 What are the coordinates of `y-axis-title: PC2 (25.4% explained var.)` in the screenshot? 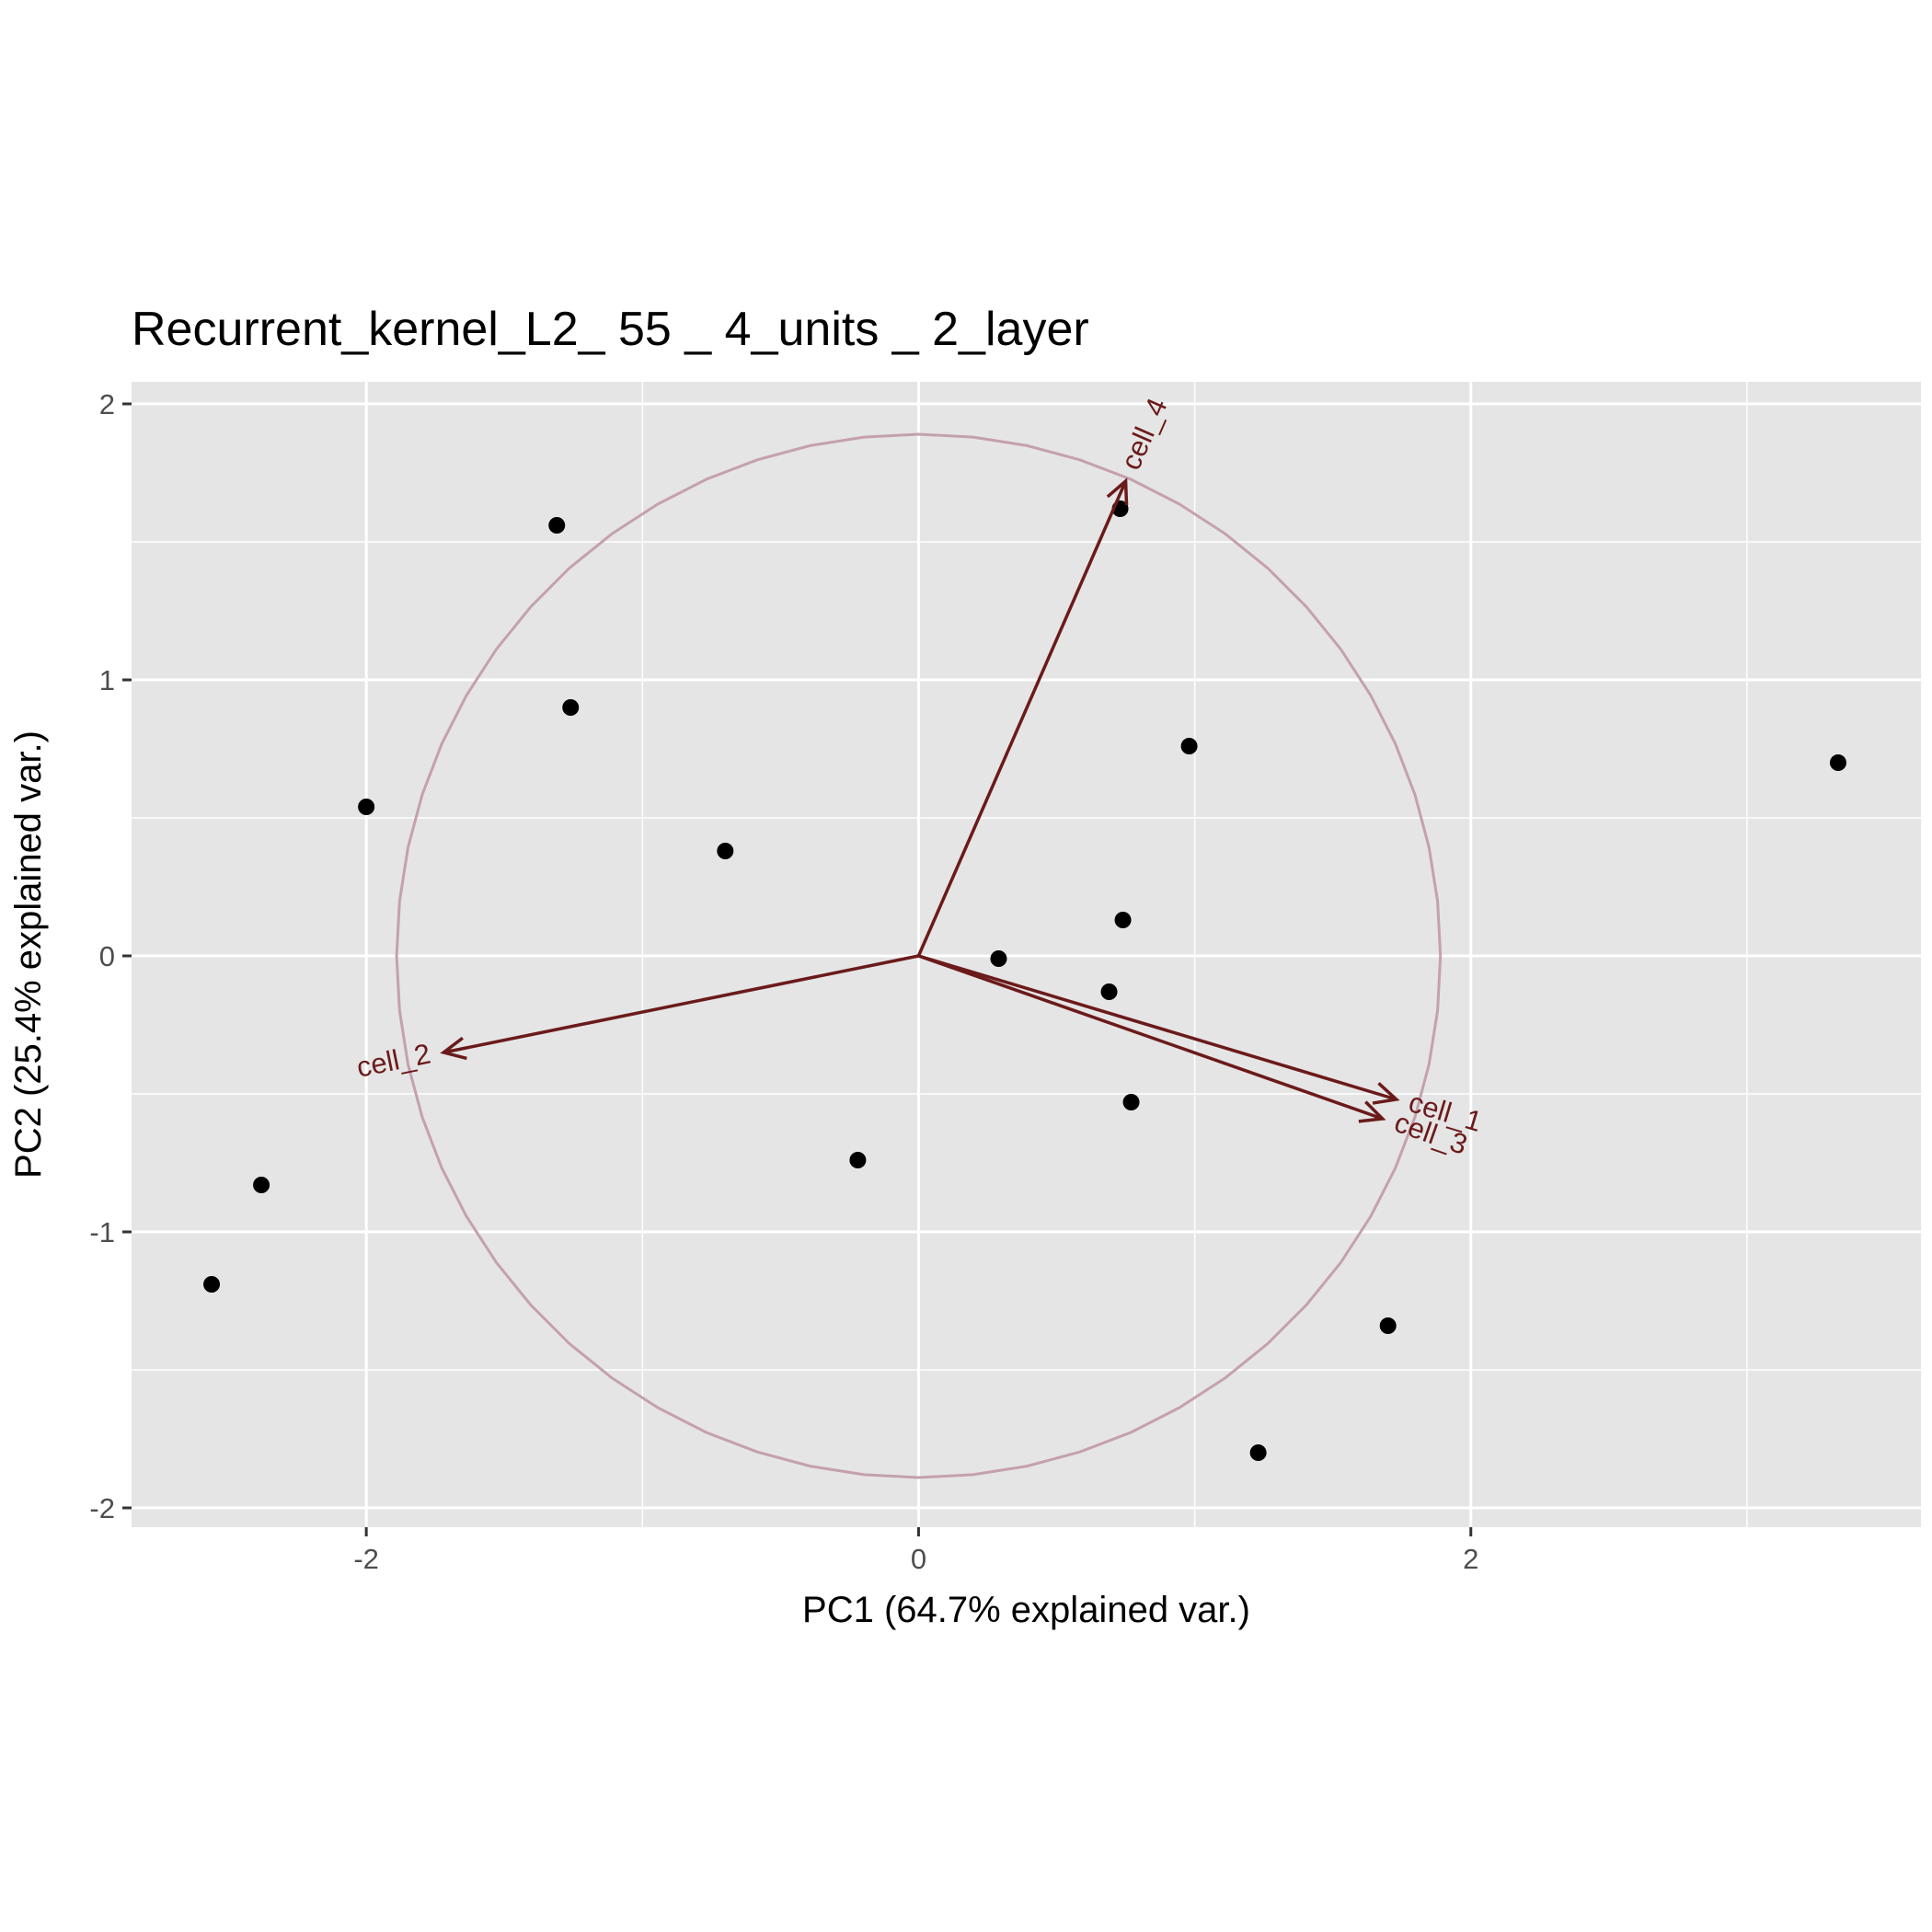 It's located at (28, 954).